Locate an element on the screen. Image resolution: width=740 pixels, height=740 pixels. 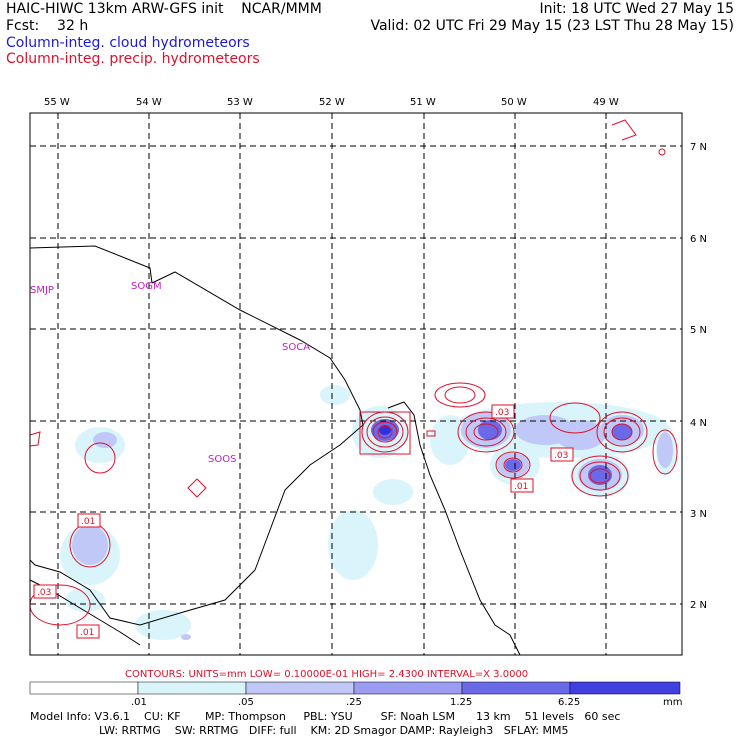
legend-cloud: Column-integ. cloud hydrometeors is located at coordinates (128, 43).